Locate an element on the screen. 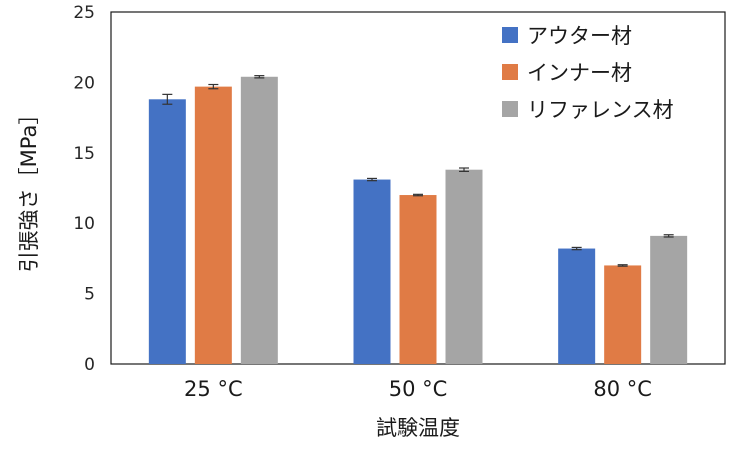  x-axis-category-labels: 25 °C 50 °C 80 °C is located at coordinates (418, 389).